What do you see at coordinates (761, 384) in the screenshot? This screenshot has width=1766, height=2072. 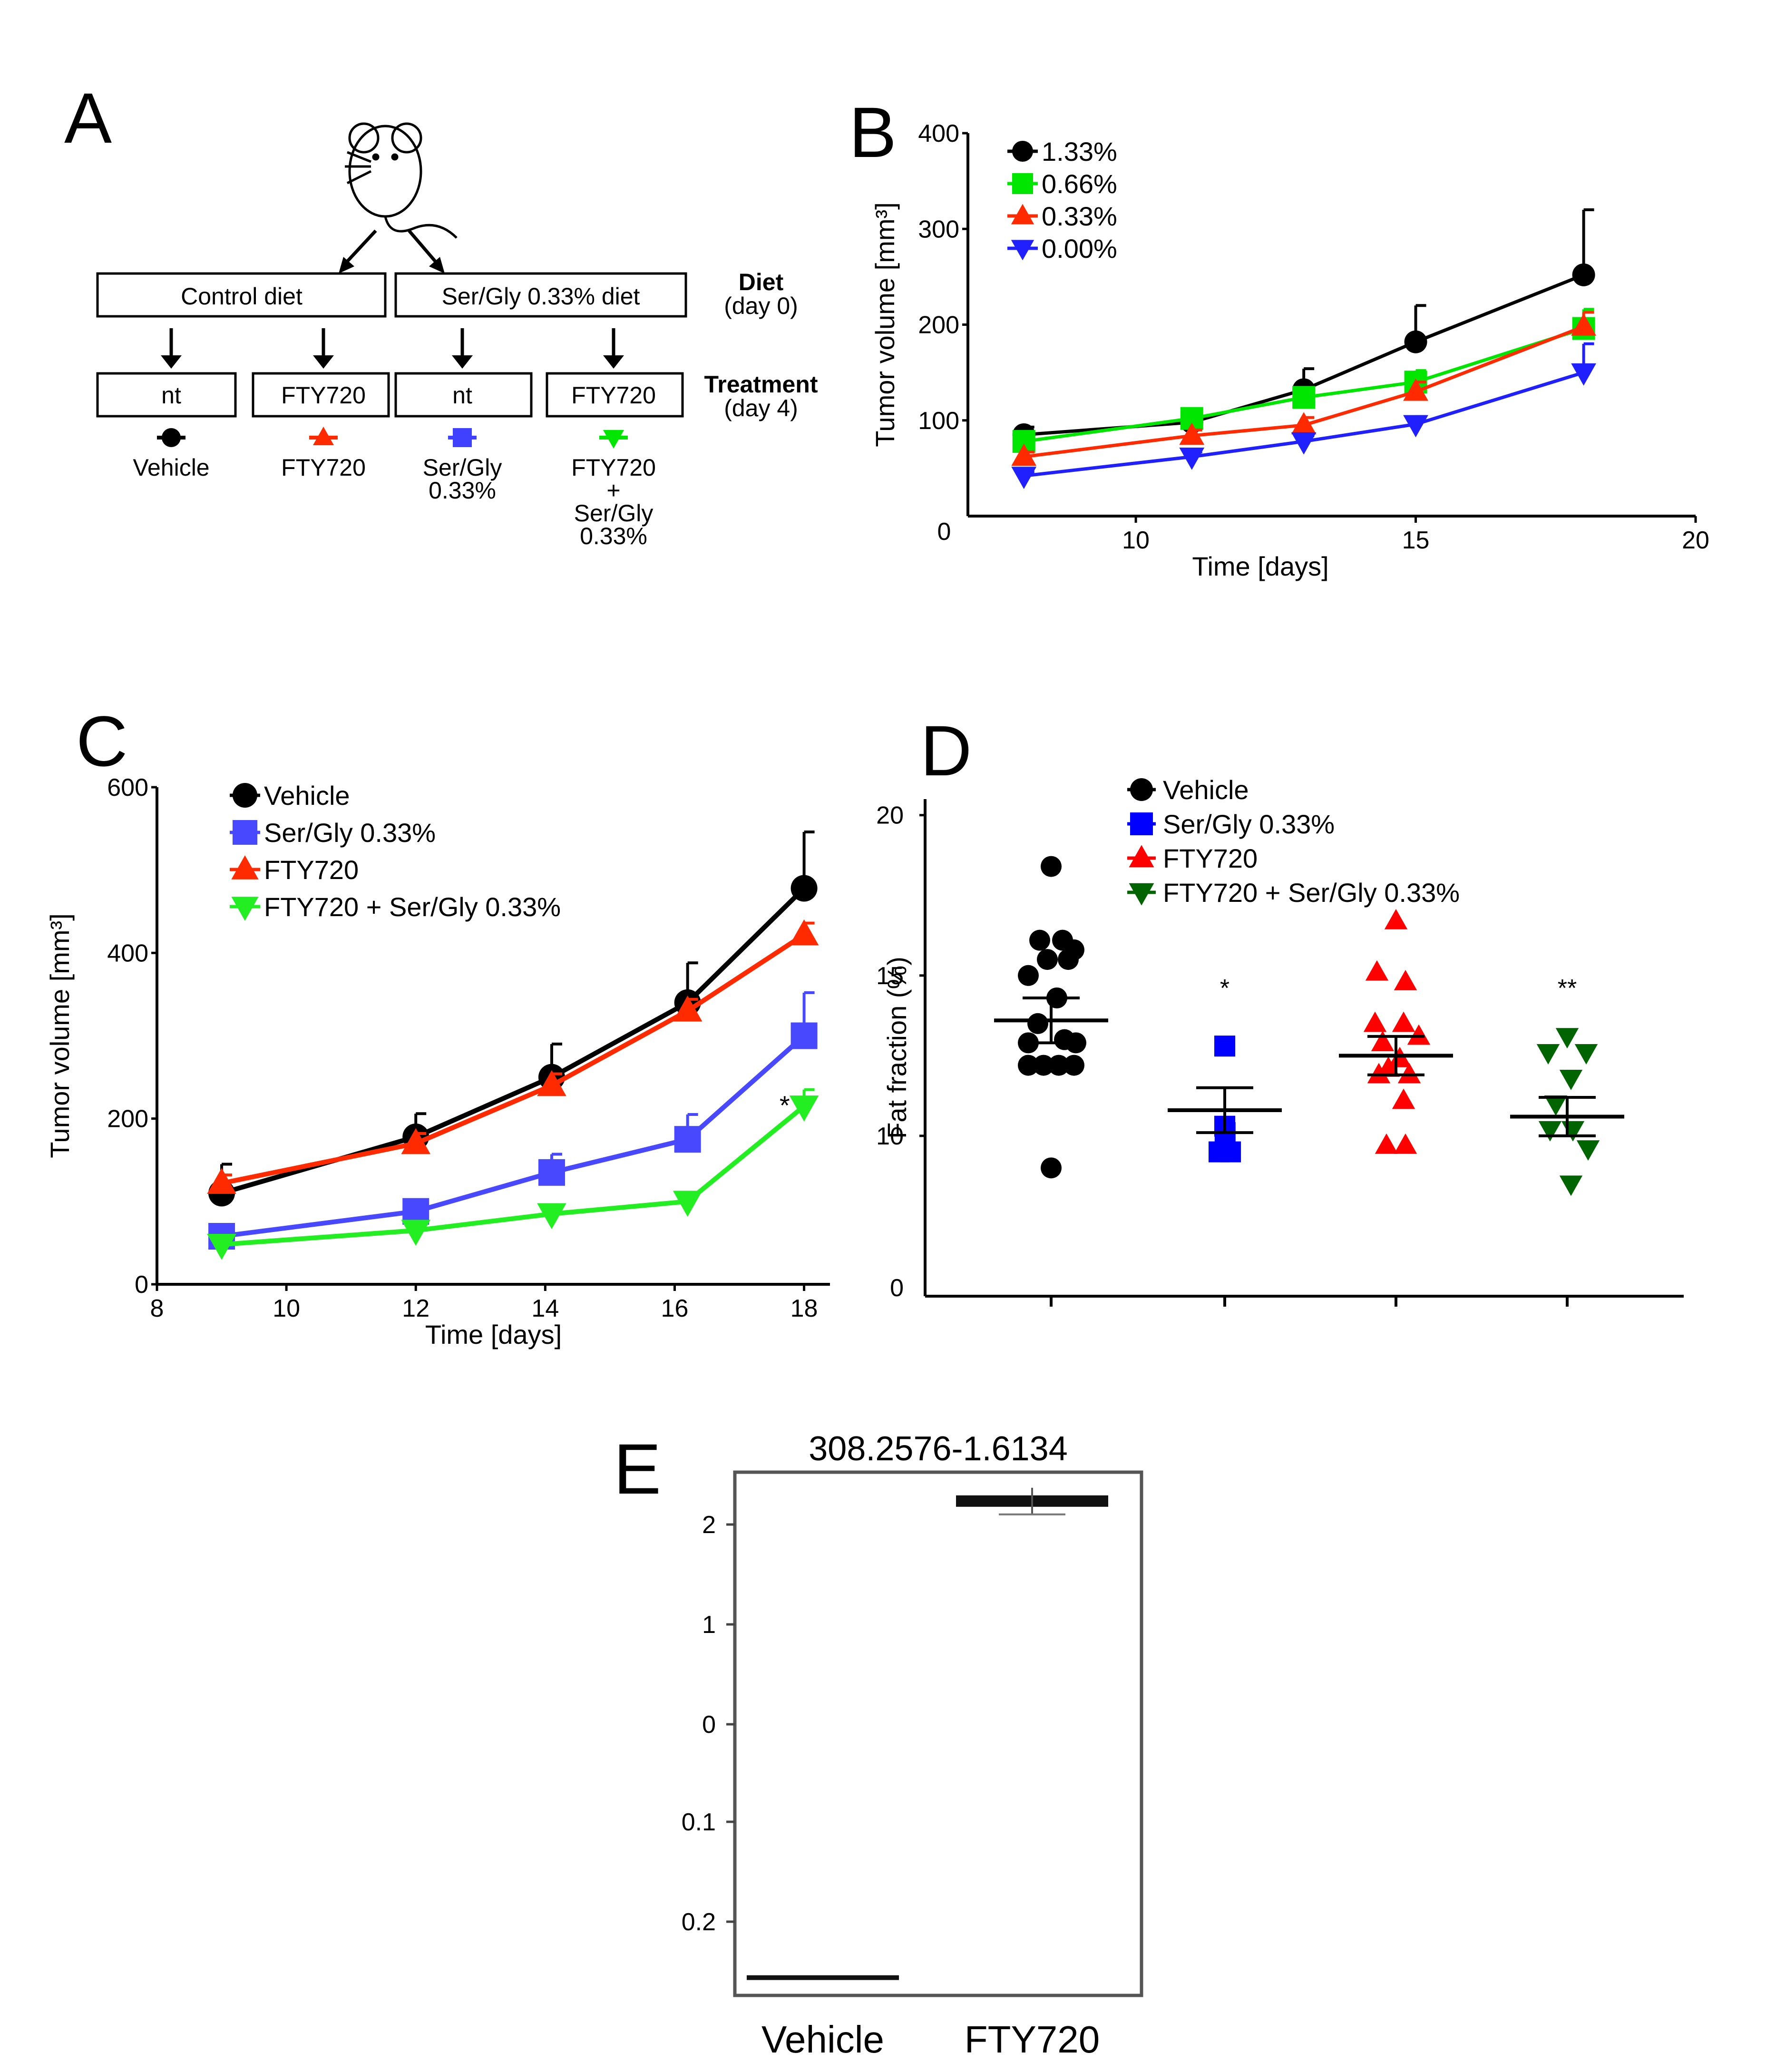 I see `treatment-label: Treatment` at bounding box center [761, 384].